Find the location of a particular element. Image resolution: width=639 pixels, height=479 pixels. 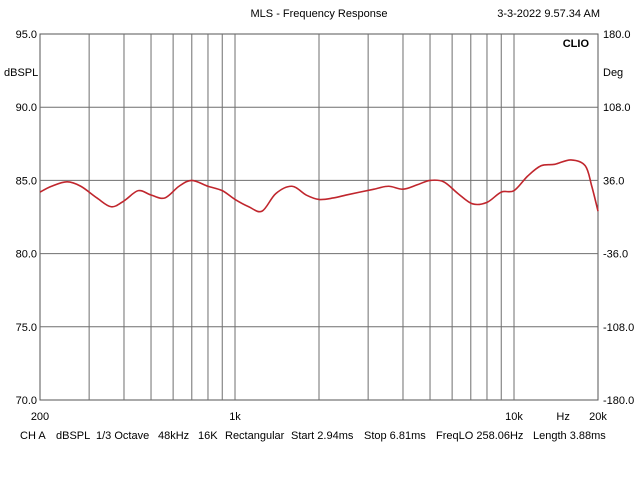

chart-title: MLS - Frequency Response is located at coordinates (319, 14).